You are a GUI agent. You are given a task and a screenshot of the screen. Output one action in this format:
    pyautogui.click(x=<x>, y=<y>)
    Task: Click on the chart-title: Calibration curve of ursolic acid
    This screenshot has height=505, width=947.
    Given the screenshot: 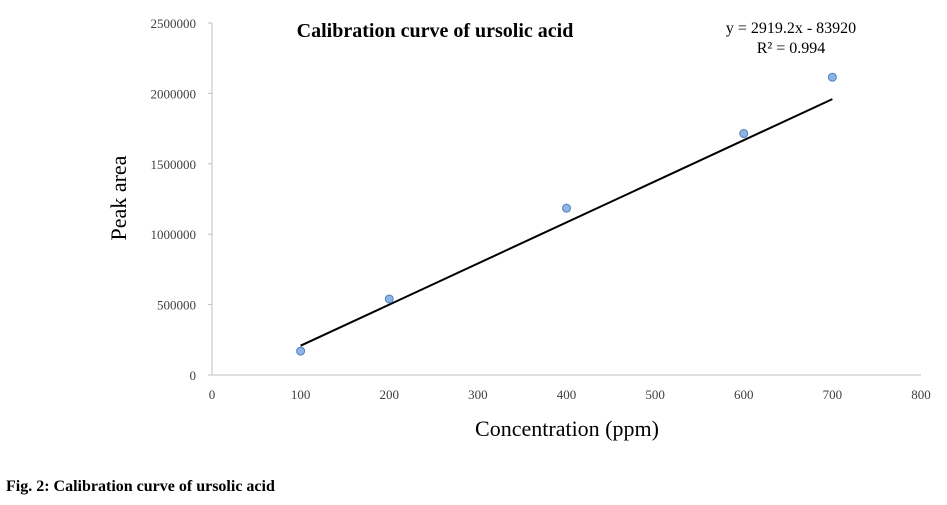 What is the action you would take?
    pyautogui.click(x=435, y=31)
    